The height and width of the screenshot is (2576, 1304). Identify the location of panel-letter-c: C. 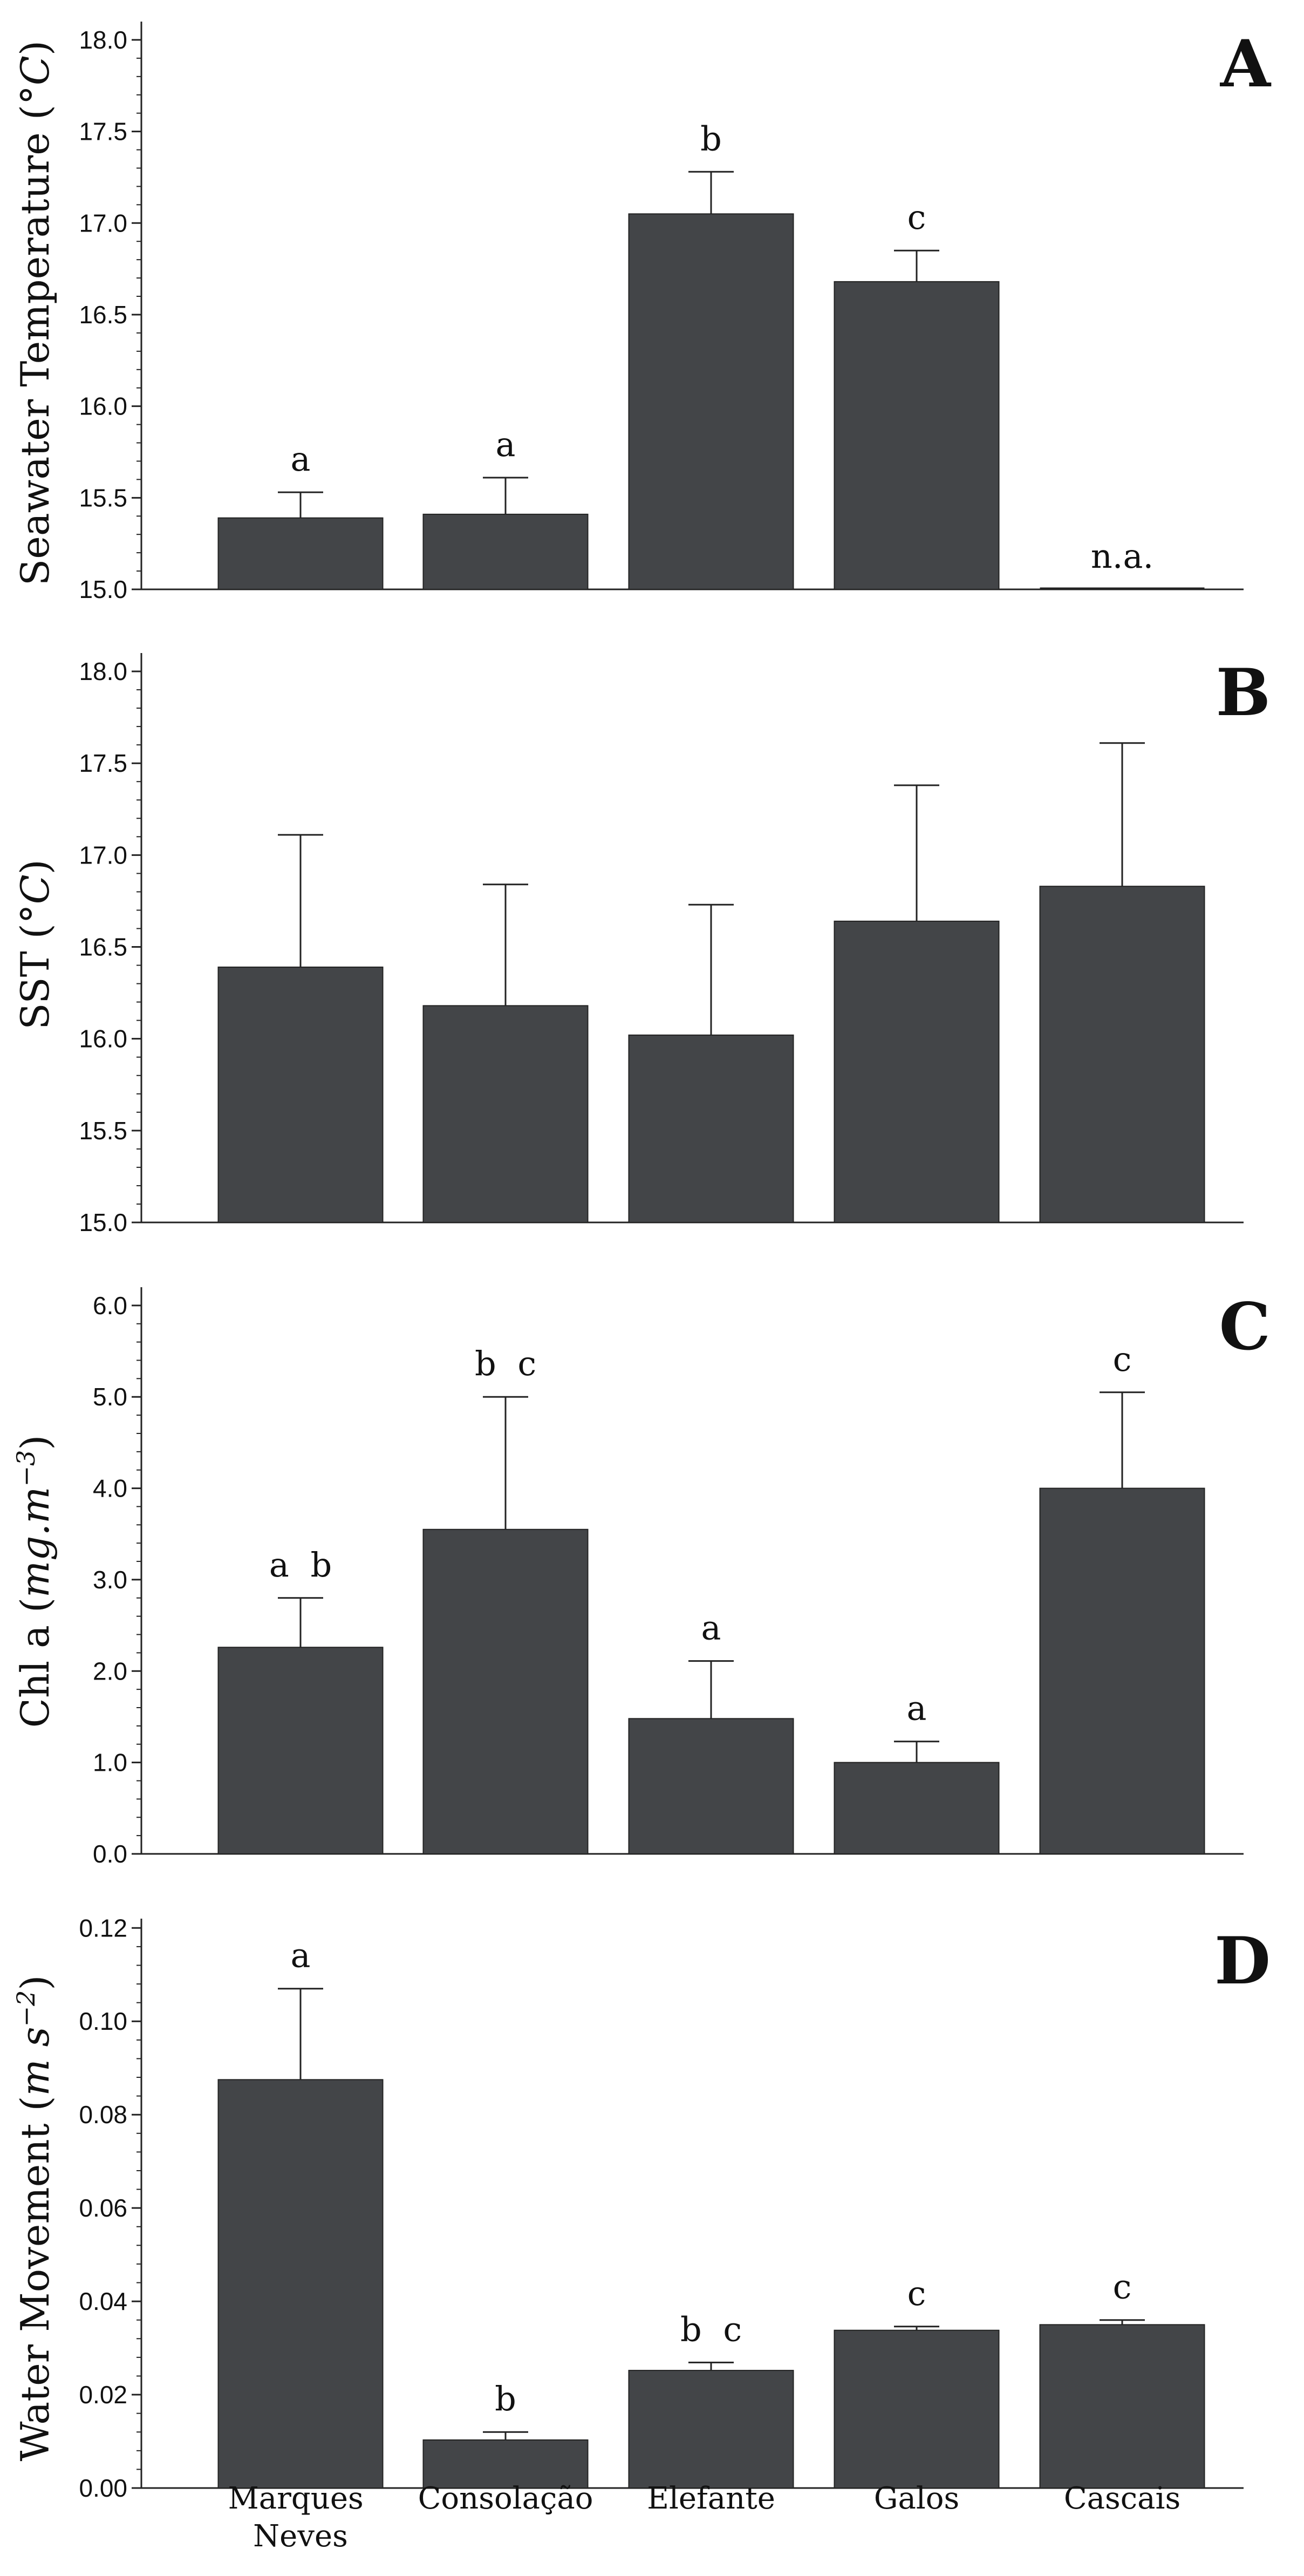
(1245, 1327).